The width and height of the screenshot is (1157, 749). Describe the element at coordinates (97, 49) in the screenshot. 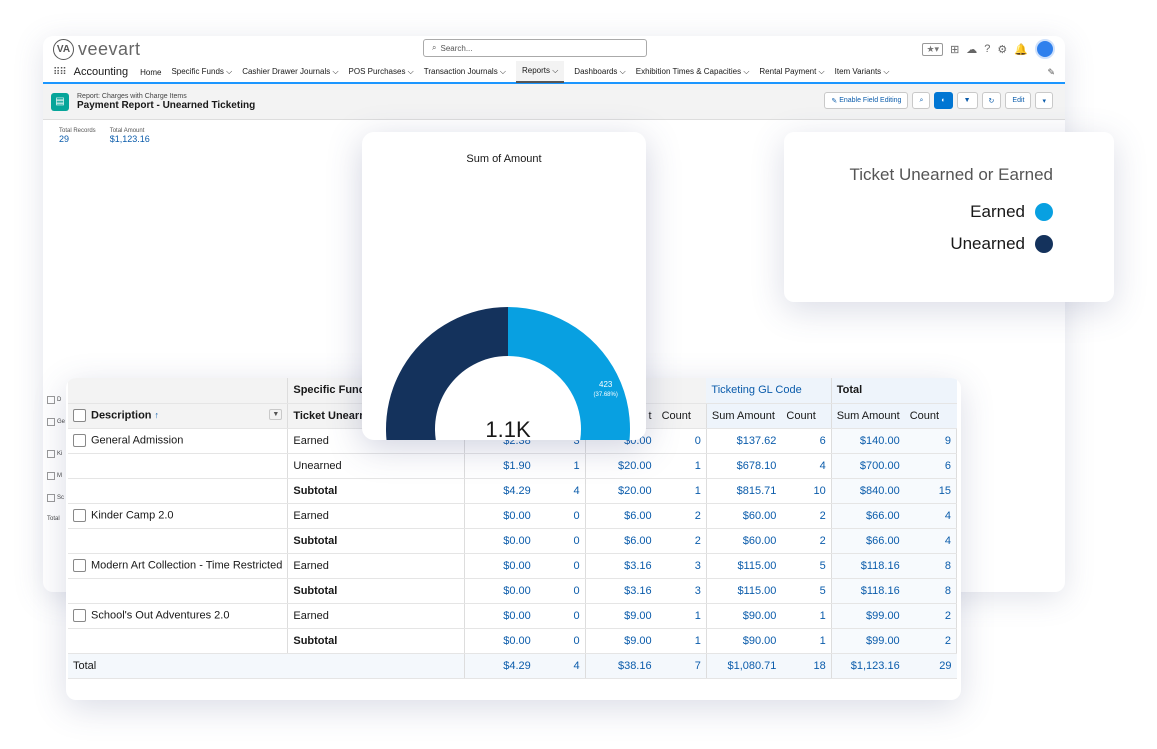

I see `veevart-logo: VA veevart` at that location.